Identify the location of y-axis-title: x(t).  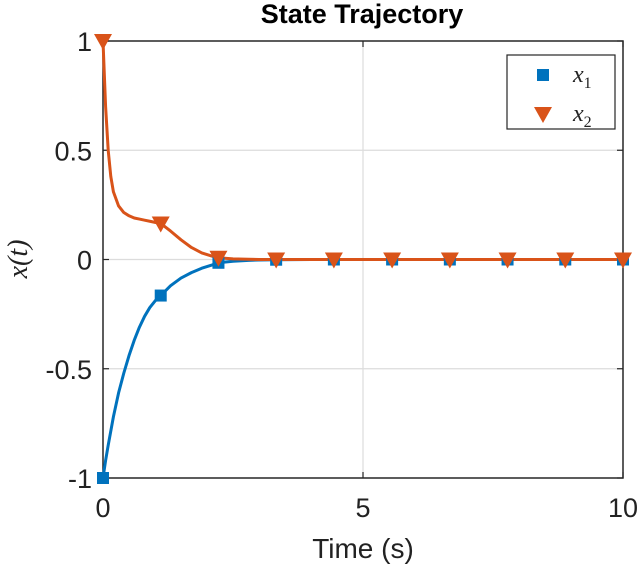
(18, 260).